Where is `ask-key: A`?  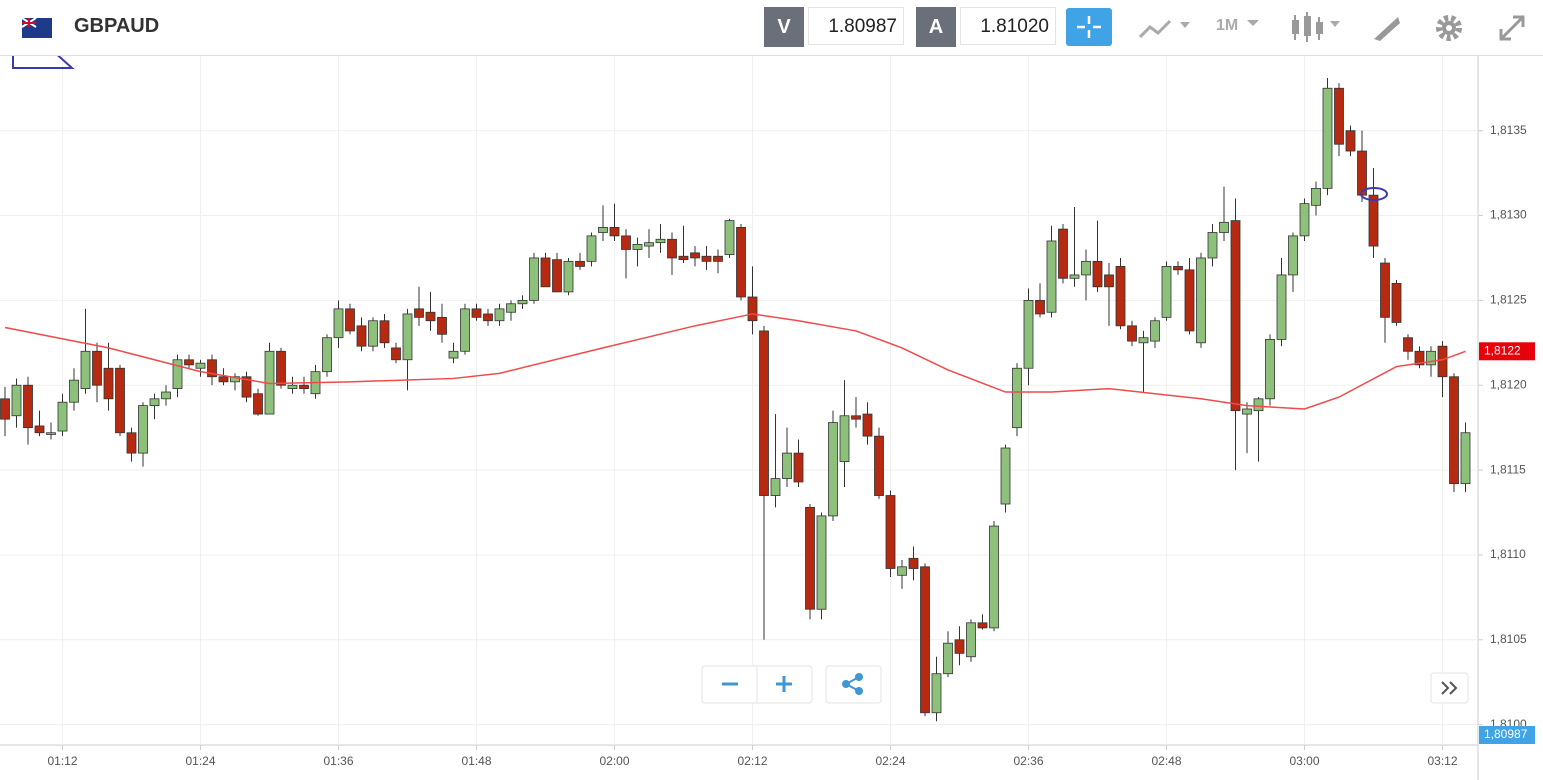 ask-key: A is located at coordinates (936, 27).